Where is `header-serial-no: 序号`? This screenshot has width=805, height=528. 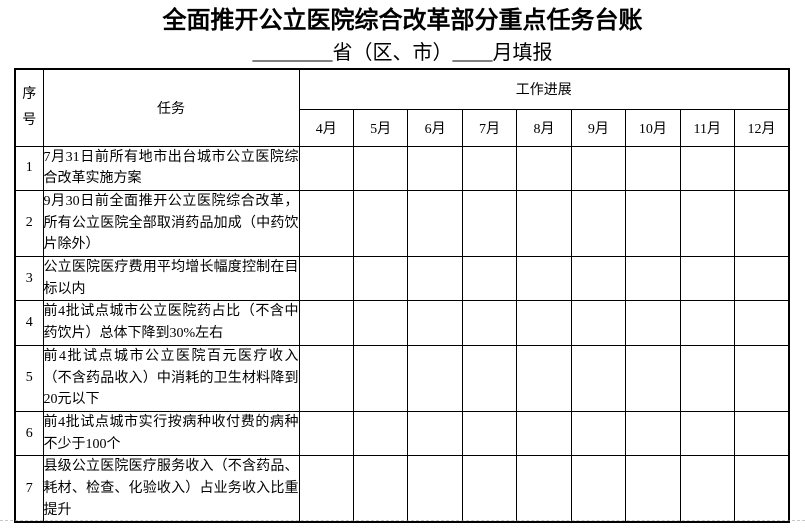 header-serial-no: 序号 is located at coordinates (29, 107).